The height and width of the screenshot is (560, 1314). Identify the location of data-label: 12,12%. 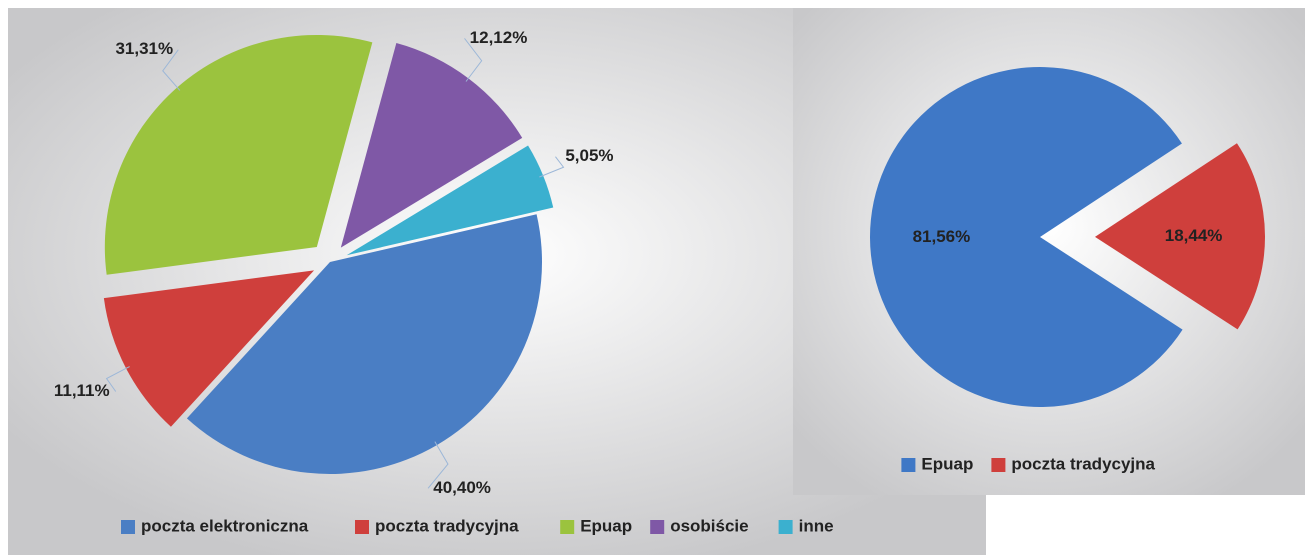
(499, 37).